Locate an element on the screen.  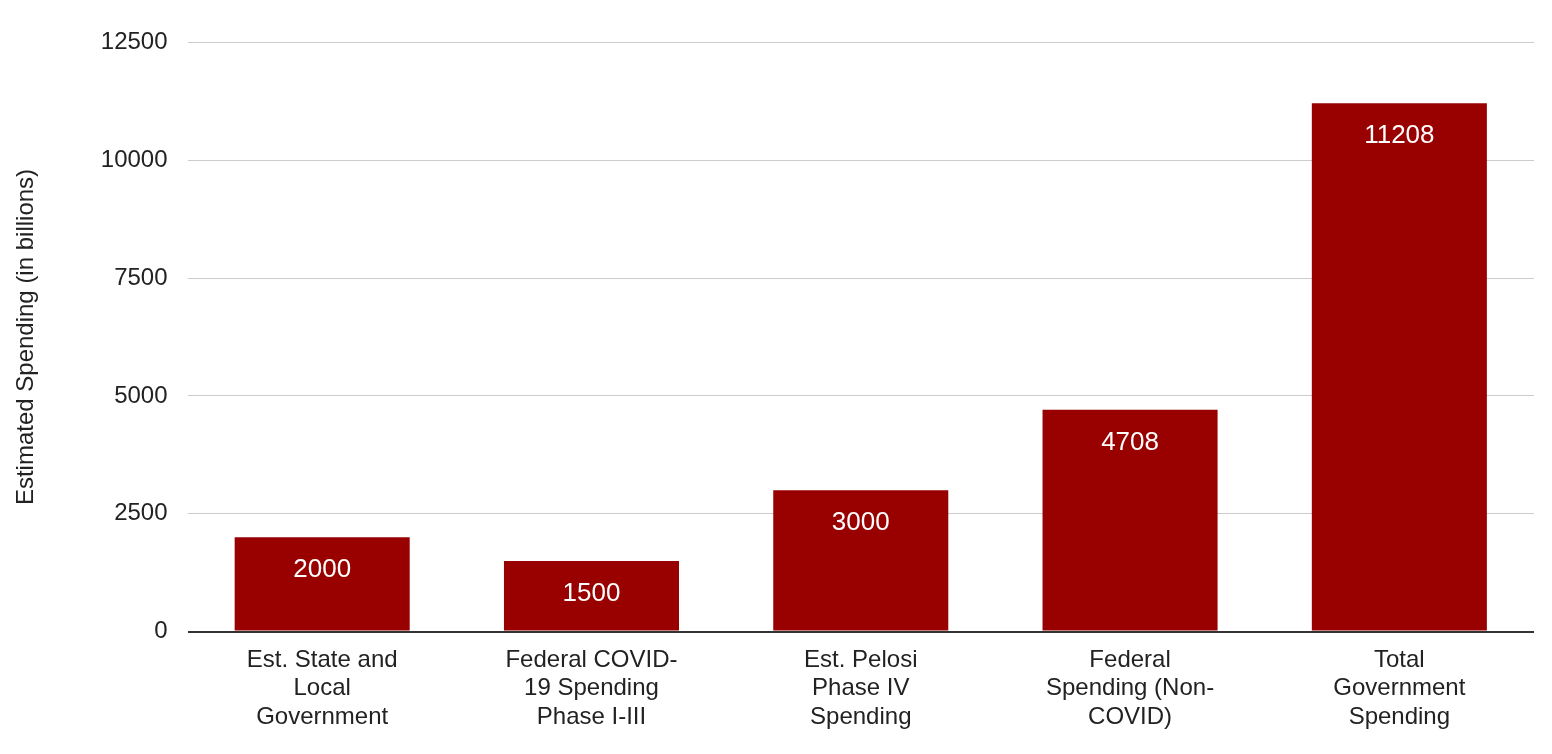
data-label: 4708 is located at coordinates (1130, 440).